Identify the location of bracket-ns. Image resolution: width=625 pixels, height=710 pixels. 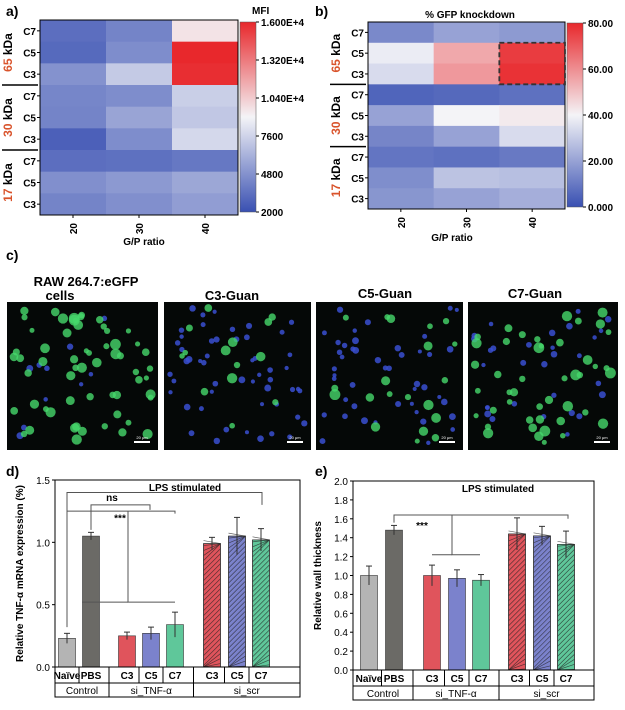
(164, 559).